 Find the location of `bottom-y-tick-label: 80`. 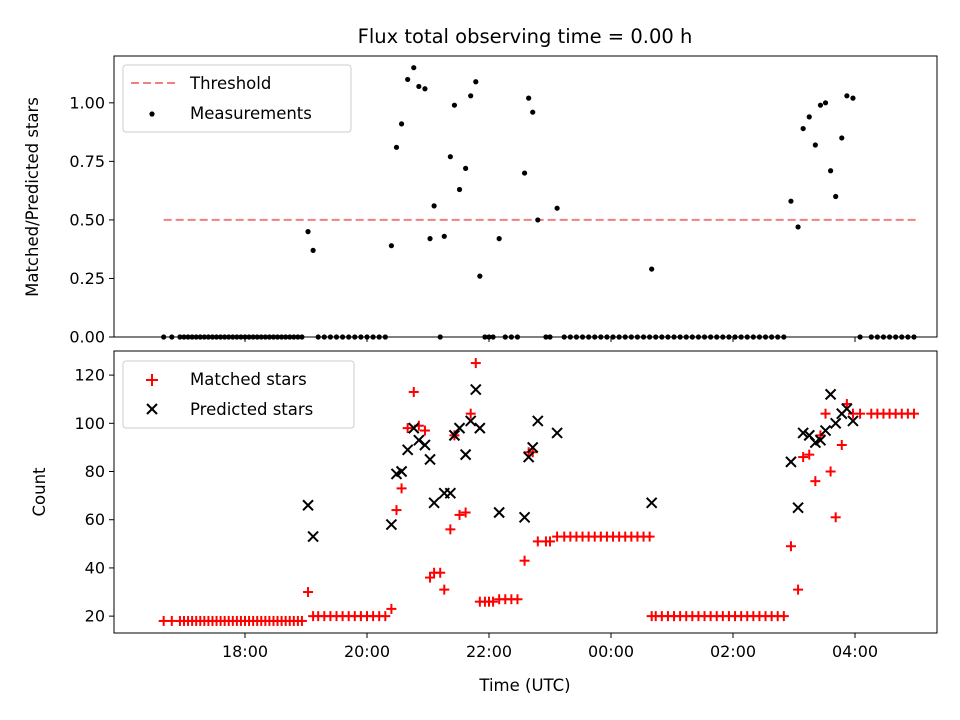

bottom-y-tick-label: 80 is located at coordinates (95, 471).